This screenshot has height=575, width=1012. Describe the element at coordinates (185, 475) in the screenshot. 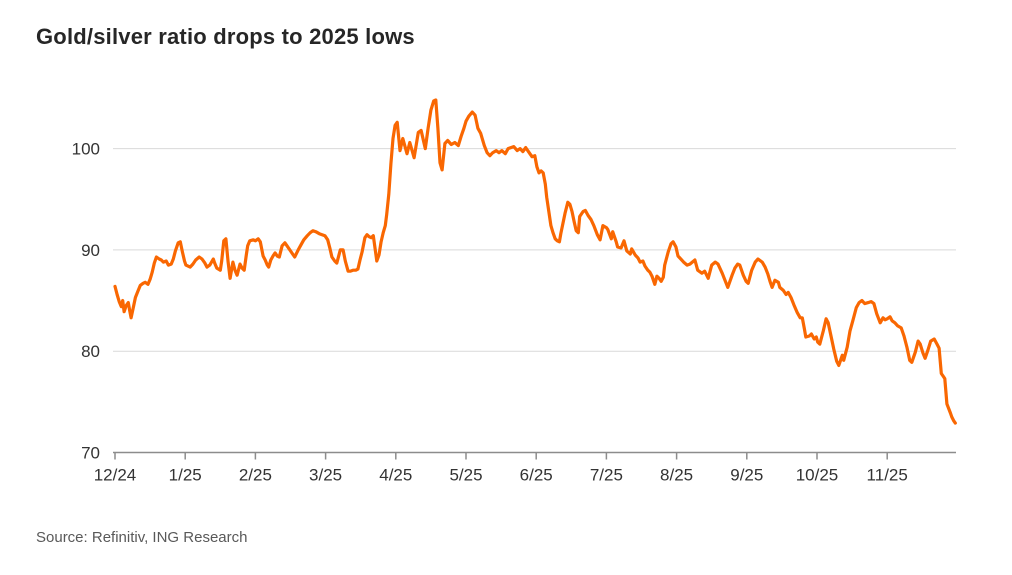

I see `x-axis-label: 1/25` at that location.